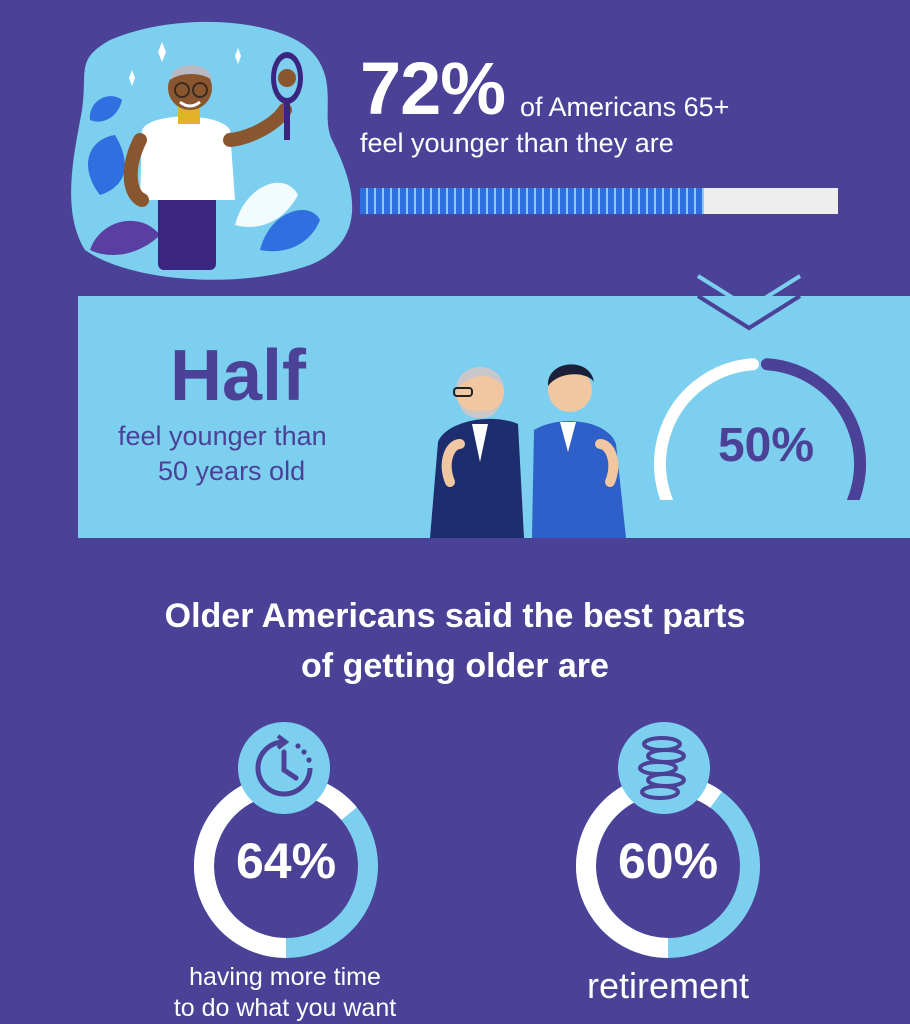 This screenshot has height=1024, width=910. Describe the element at coordinates (528, 451) in the screenshot. I see `thinking-men-illustration` at that location.